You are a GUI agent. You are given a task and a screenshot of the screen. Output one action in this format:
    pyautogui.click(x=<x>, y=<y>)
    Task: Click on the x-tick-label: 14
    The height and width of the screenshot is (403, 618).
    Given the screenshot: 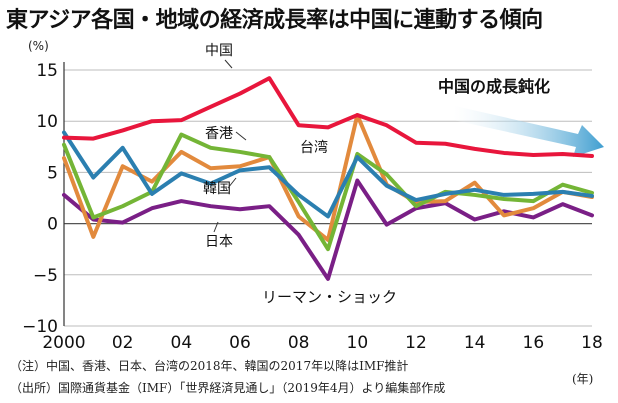 What is the action you would take?
    pyautogui.click(x=475, y=343)
    